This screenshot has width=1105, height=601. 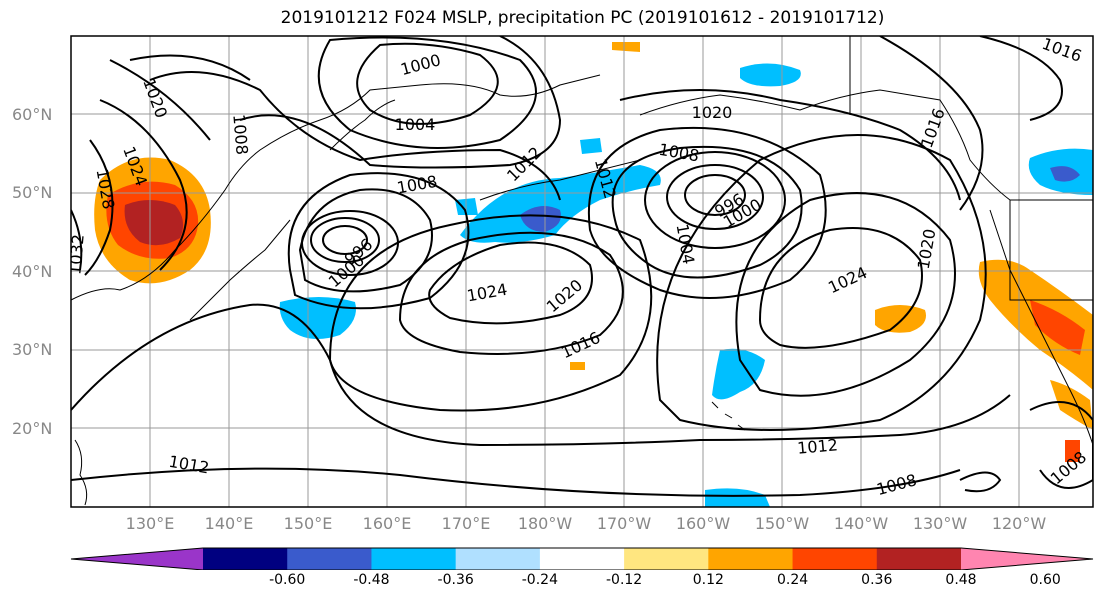 I want to click on precip-blob-japan-sea-max, so click(x=154, y=223).